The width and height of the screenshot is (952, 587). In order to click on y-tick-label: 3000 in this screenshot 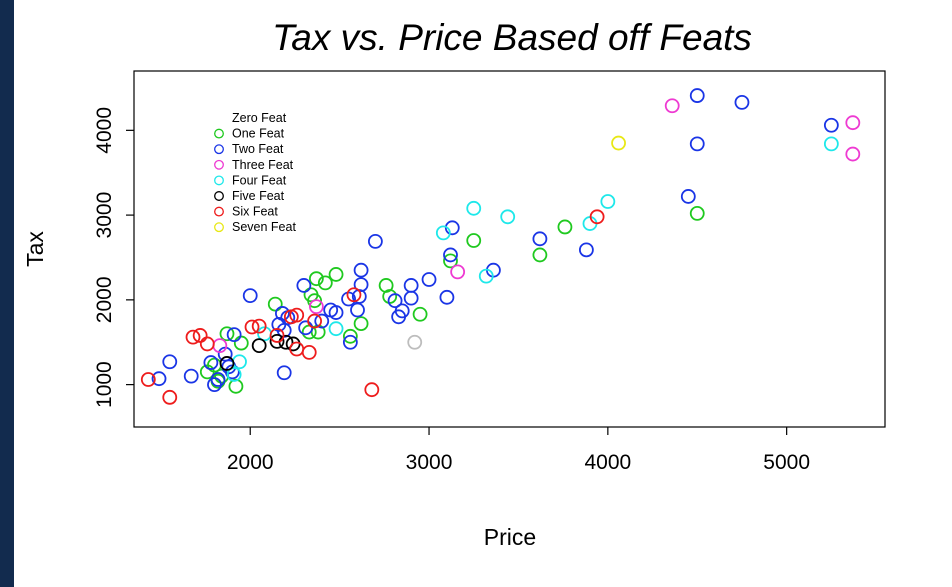, I will do `click(104, 215)`.